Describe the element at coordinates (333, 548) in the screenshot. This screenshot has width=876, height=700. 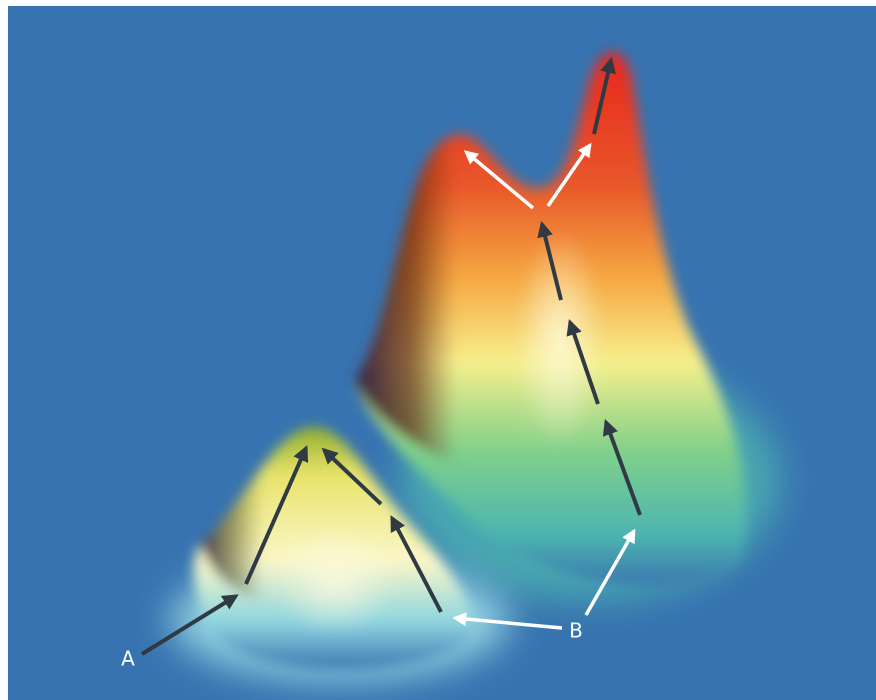
I see `small-hill` at that location.